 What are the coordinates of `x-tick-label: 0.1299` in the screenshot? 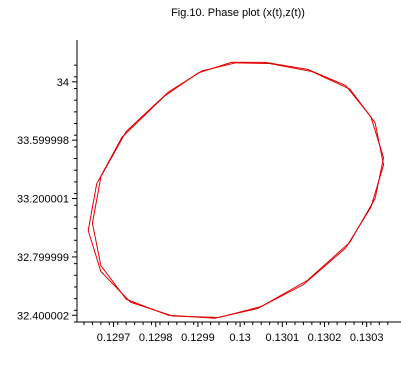 It's located at (198, 338).